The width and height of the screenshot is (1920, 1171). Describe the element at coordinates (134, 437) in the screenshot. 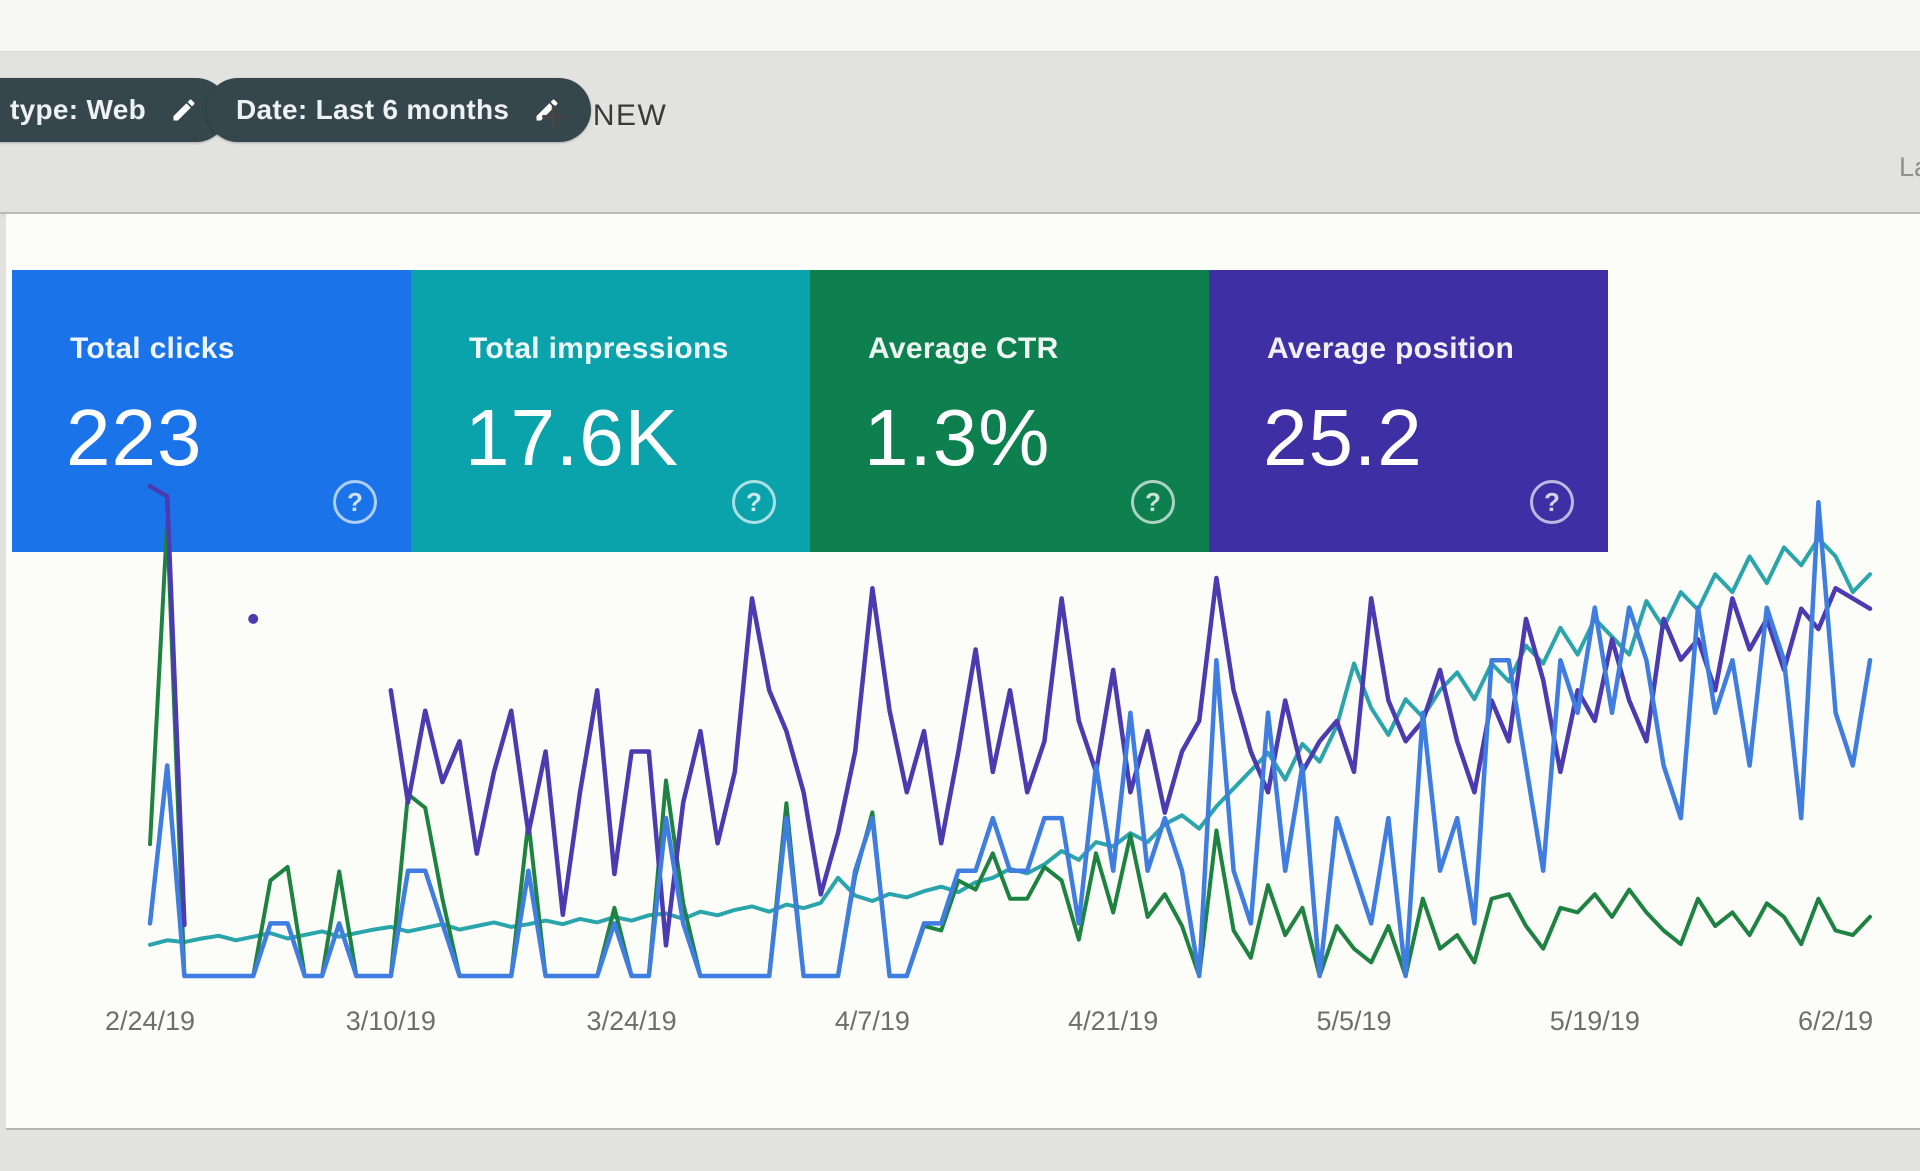

I see `metric-card-value: 223` at that location.